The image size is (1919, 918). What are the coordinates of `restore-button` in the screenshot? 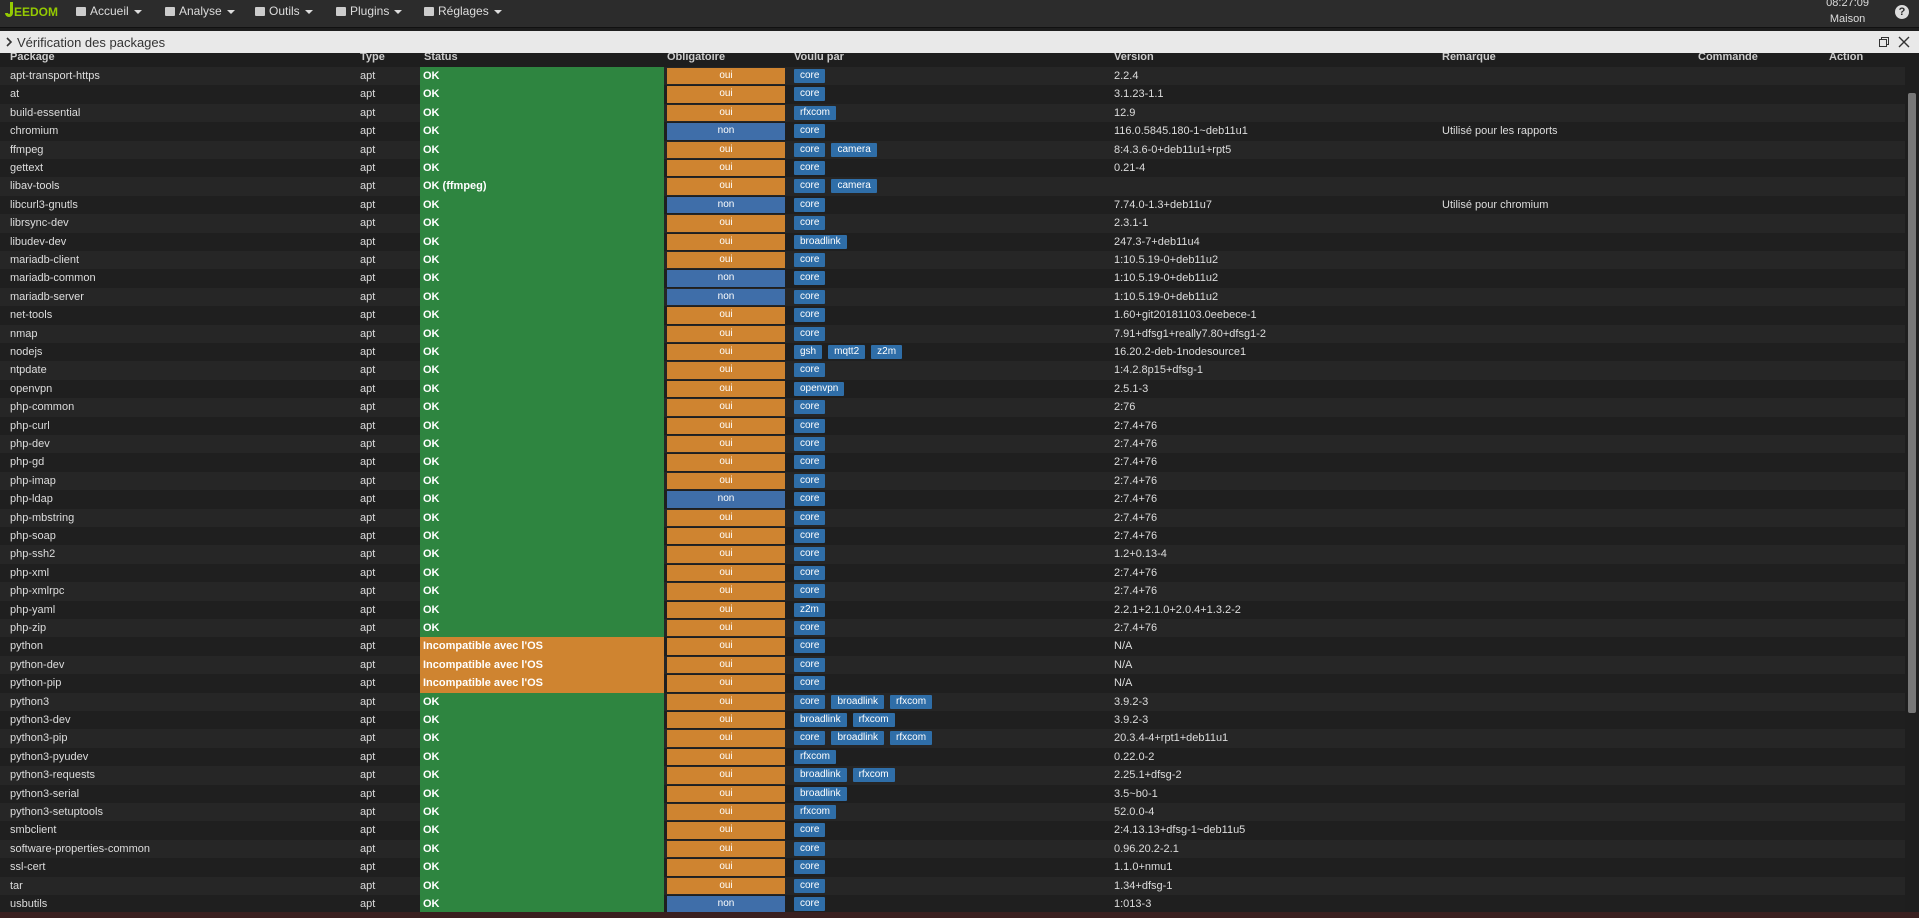 It's located at (1884, 42).